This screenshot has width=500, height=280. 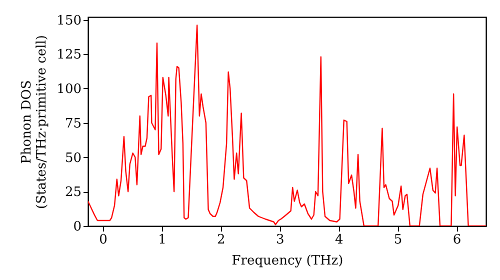 I want to click on x-tick-label: 1, so click(x=162, y=240).